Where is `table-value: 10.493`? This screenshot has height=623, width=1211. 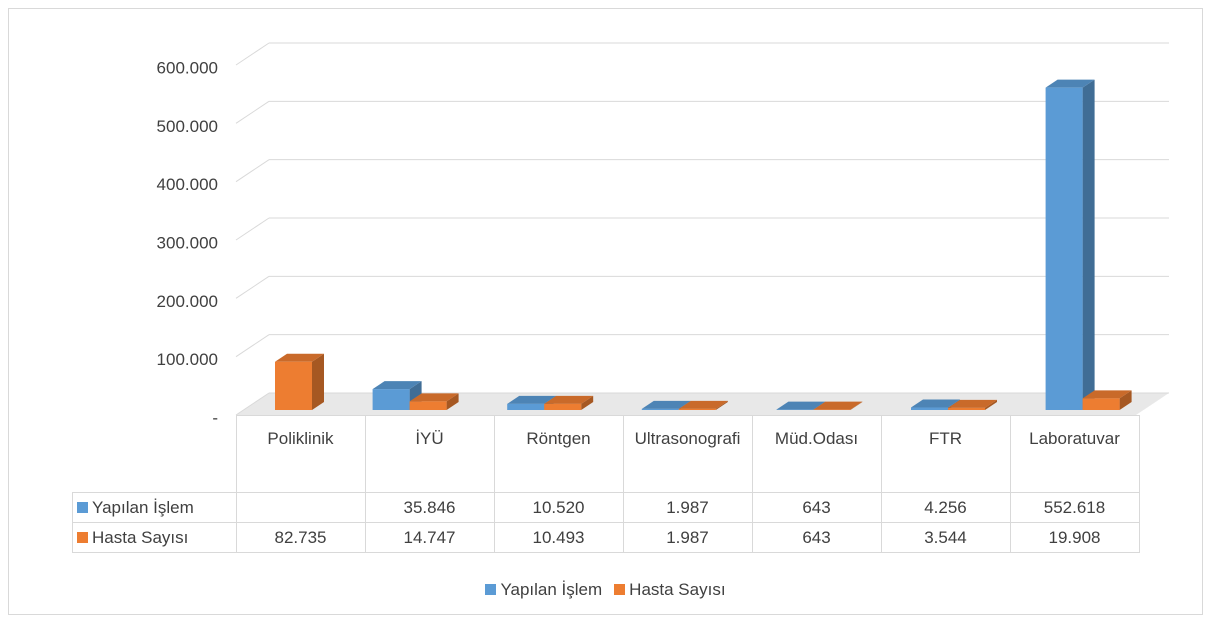
table-value: 10.493 is located at coordinates (558, 537).